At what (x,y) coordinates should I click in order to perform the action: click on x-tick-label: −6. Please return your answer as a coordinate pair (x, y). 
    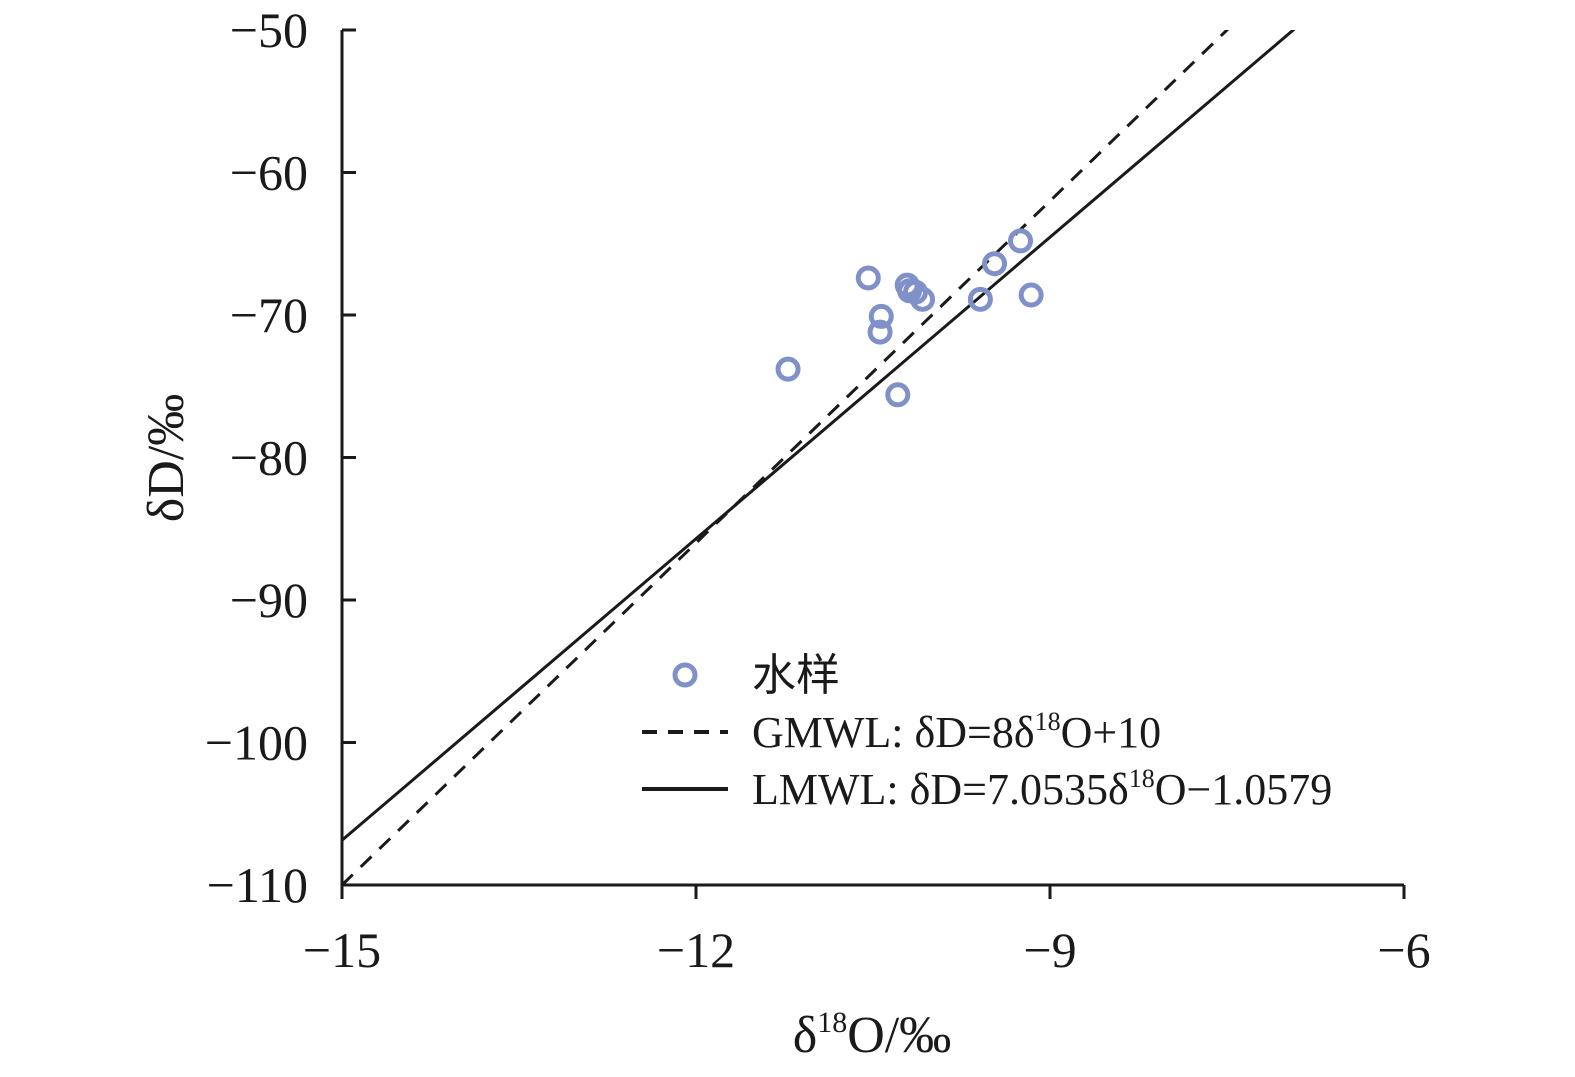
    Looking at the image, I should click on (1403, 950).